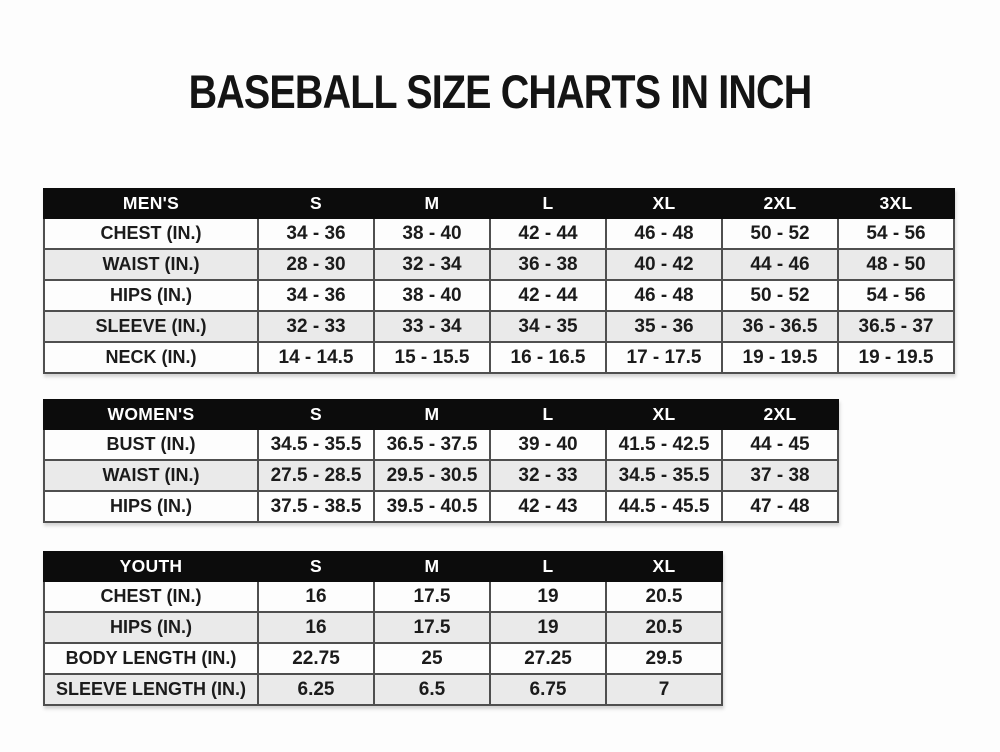  Describe the element at coordinates (316, 689) in the screenshot. I see `size-value-cell: 6.25` at that location.